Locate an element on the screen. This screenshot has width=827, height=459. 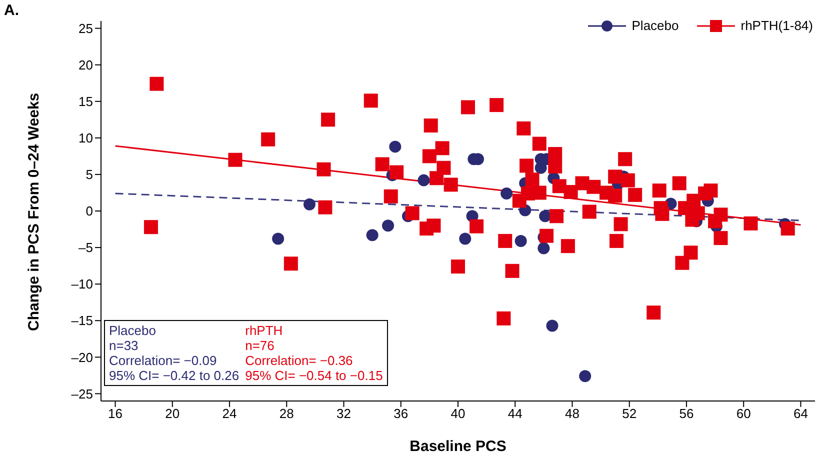
chart-title: A. is located at coordinates (11, 10).